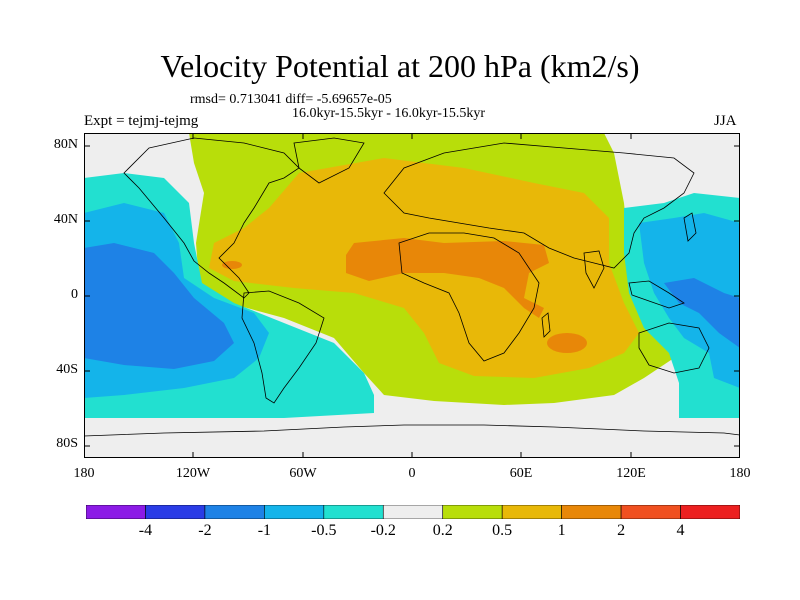  I want to click on colorbar-label: -1, so click(264, 530).